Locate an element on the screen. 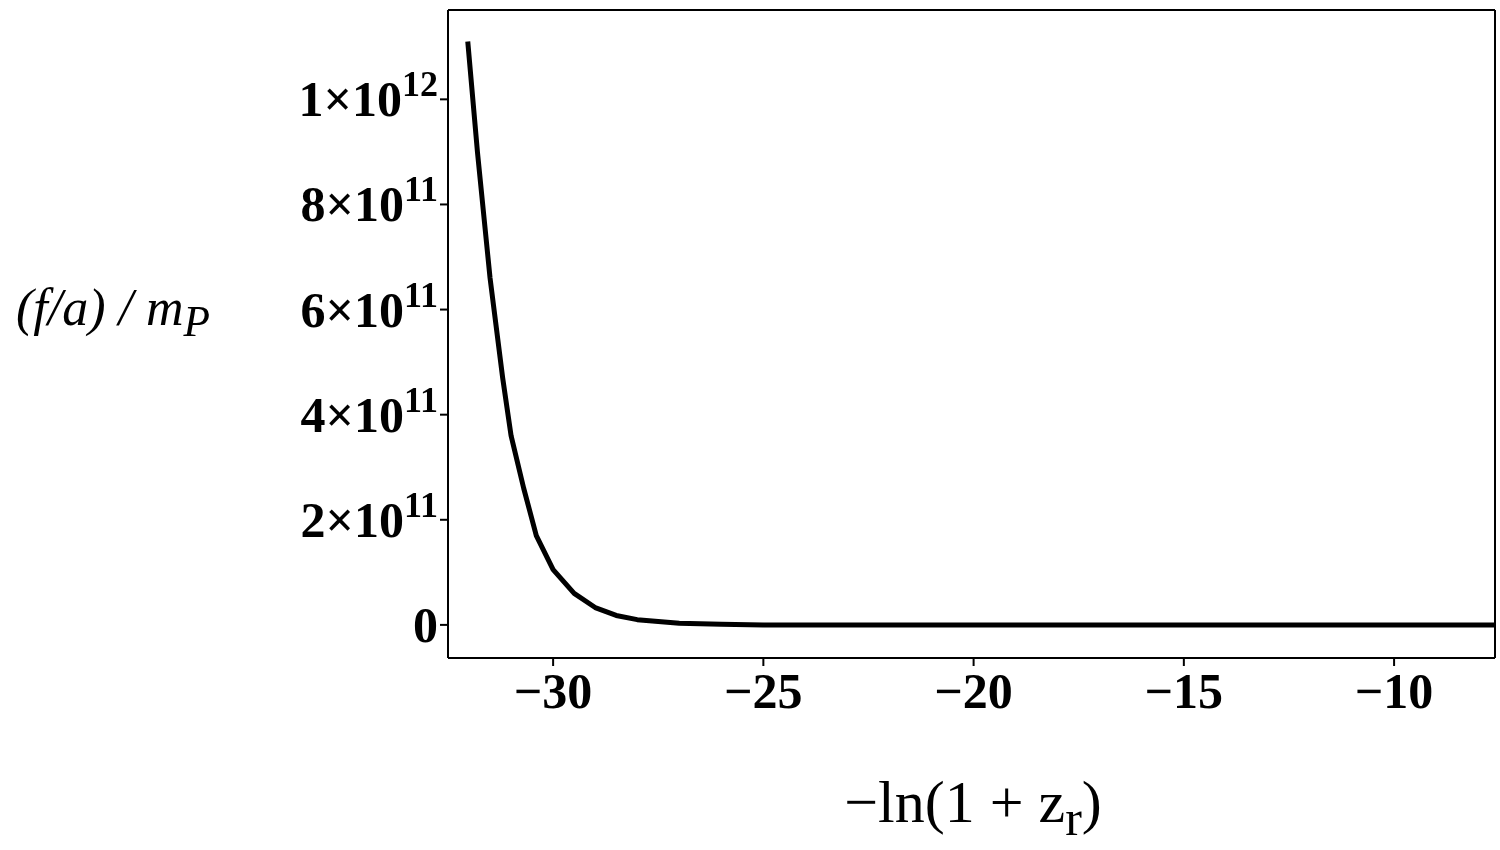 The width and height of the screenshot is (1500, 850). y-tick-label: 4×10$^{11}$ is located at coordinates (369, 411).